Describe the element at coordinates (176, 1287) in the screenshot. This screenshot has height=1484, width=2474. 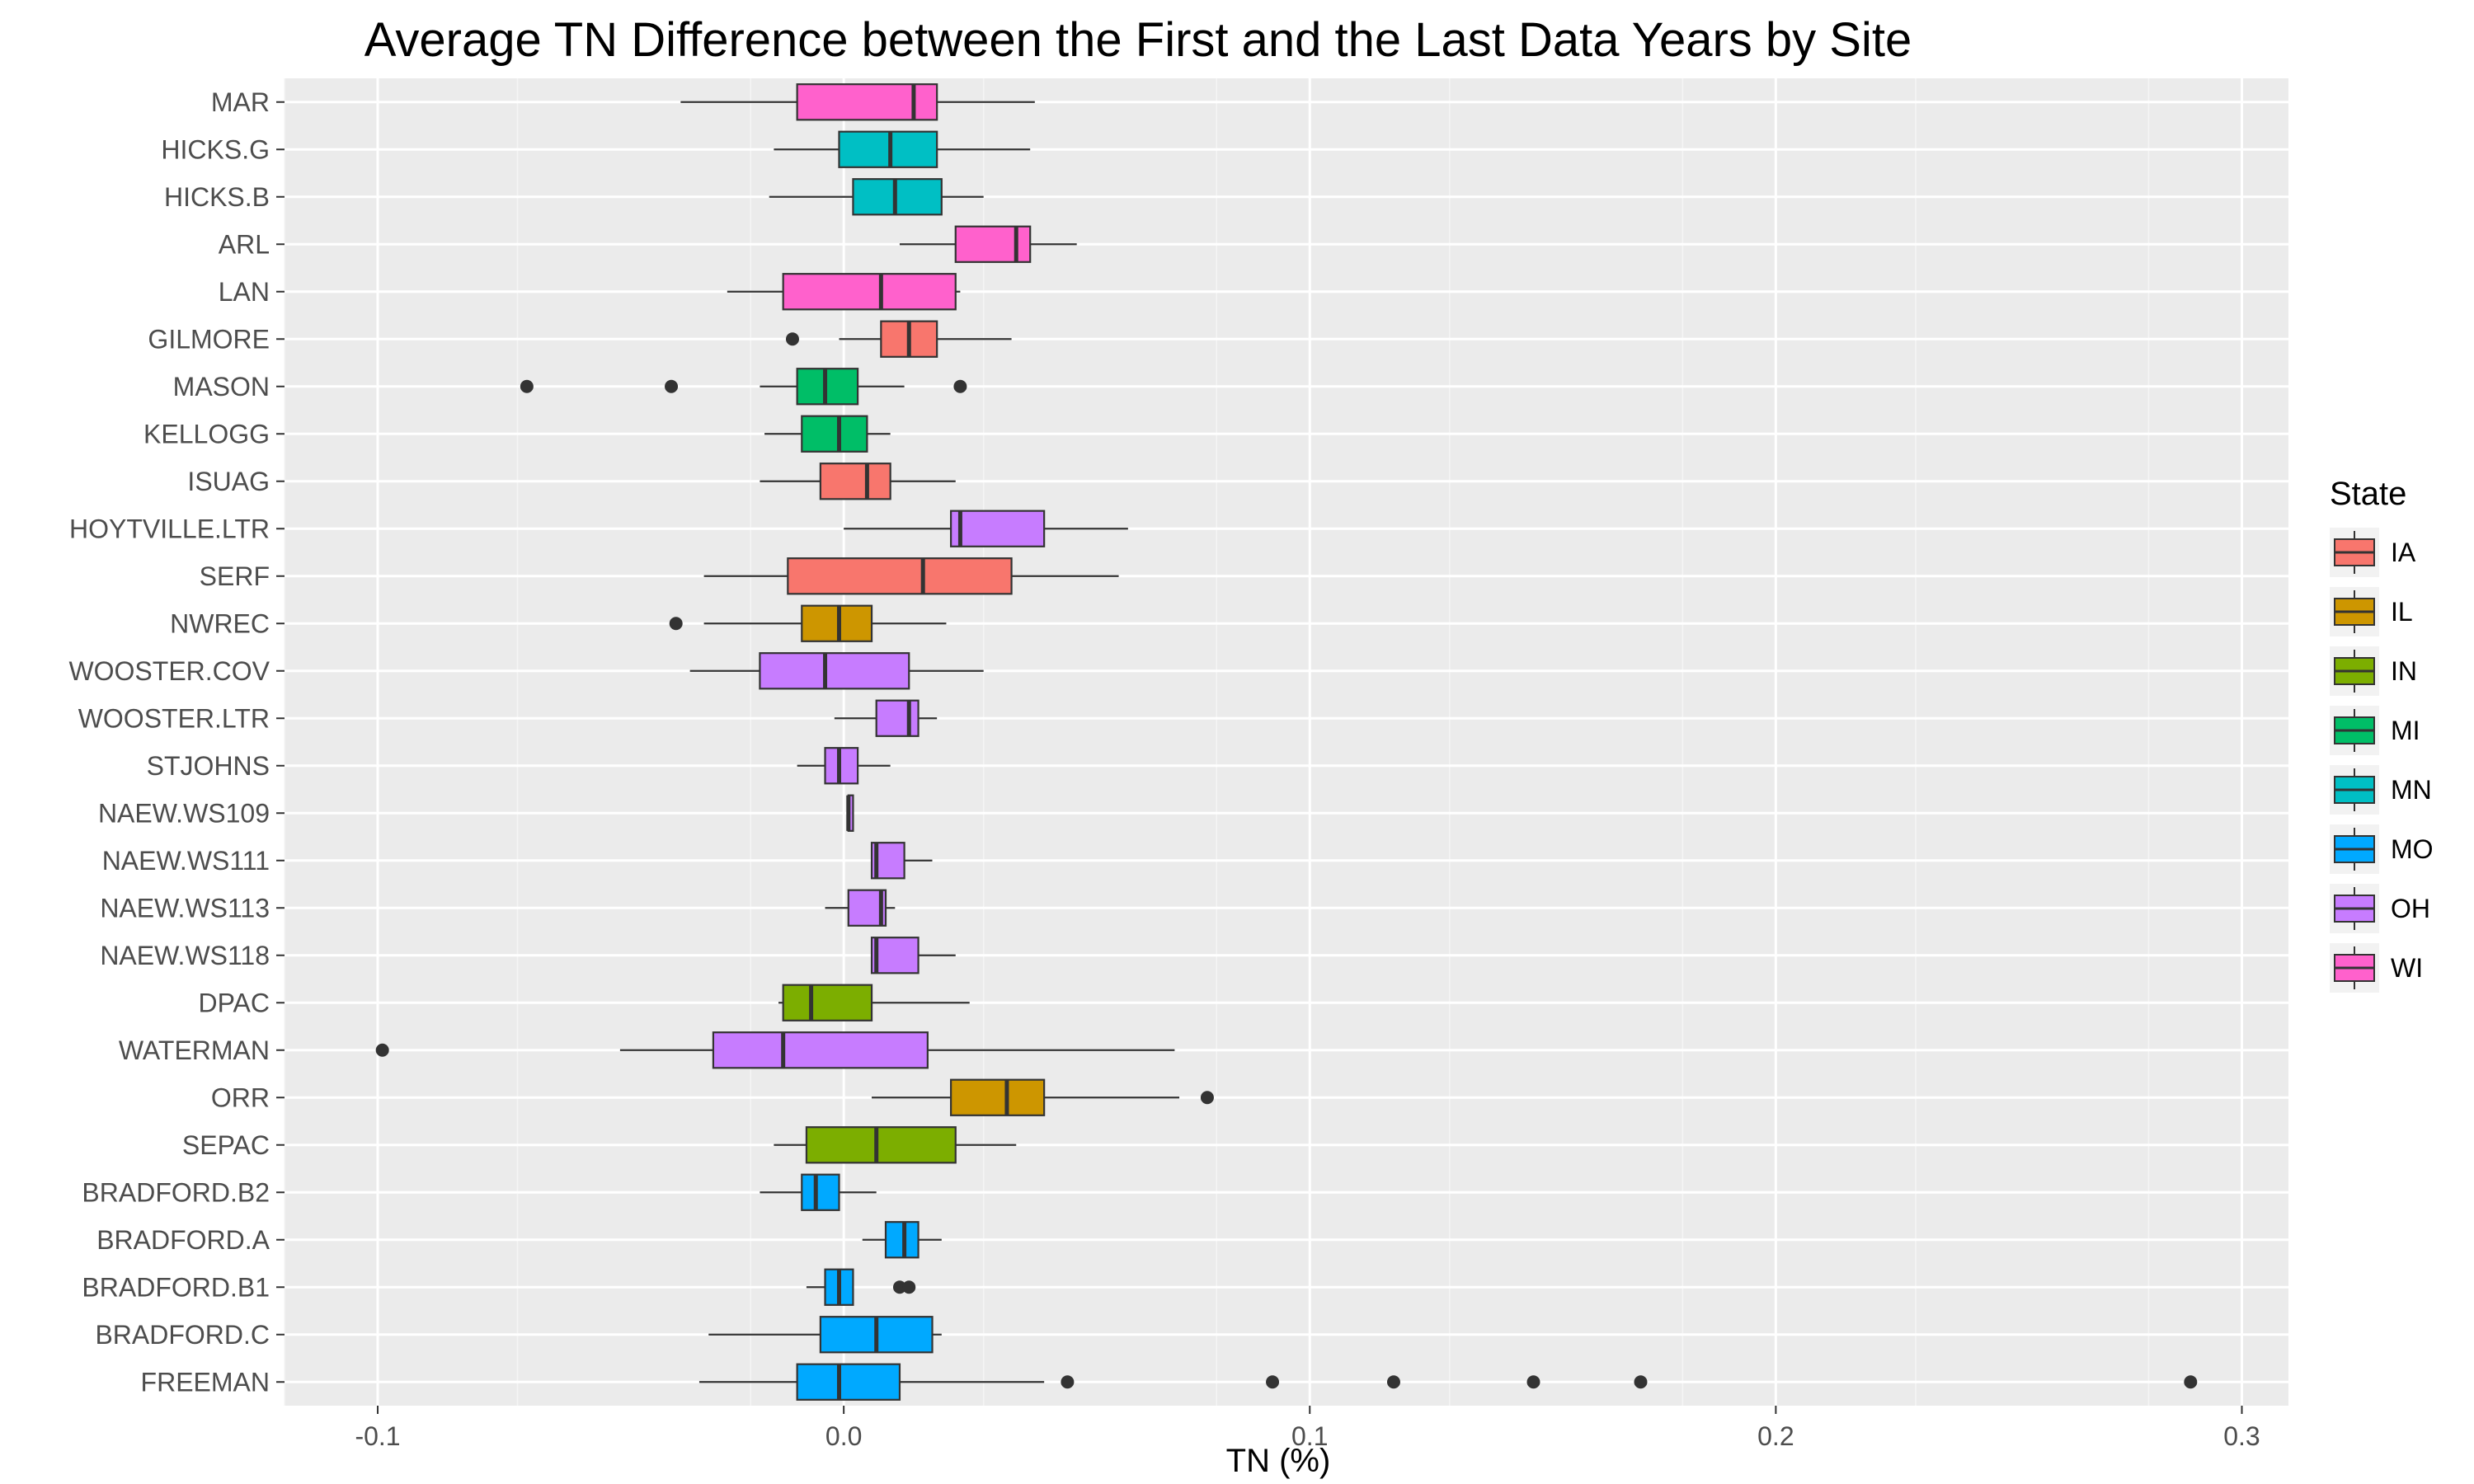
I see `y-tick-label: BRADFORD.B1` at that location.